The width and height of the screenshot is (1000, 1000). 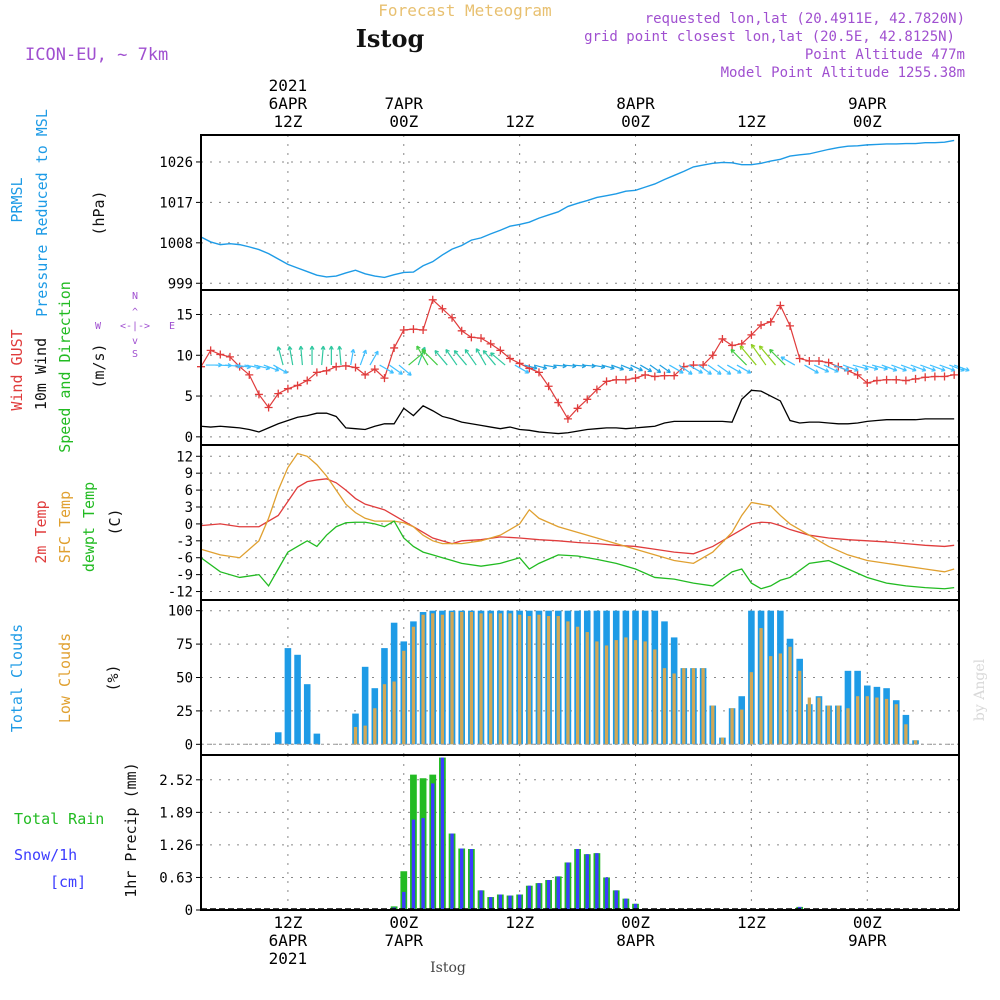 I want to click on rain-bar, so click(x=404, y=890).